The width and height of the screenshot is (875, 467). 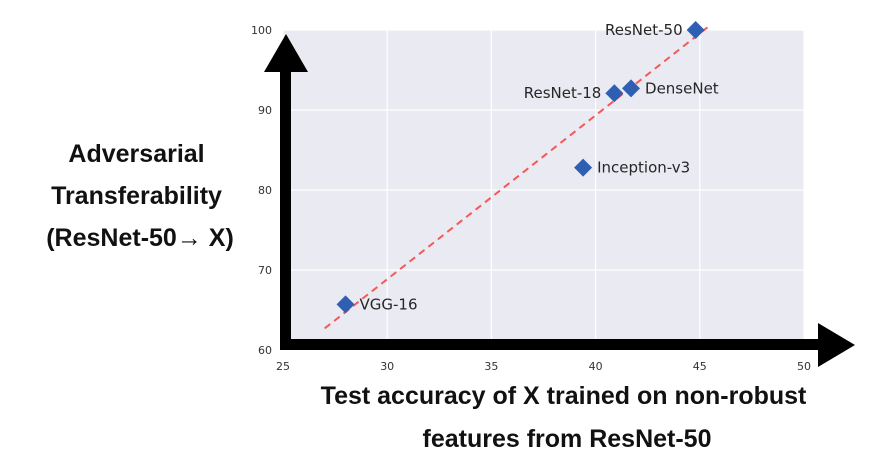 I want to click on y-tick-label: 60, so click(x=265, y=350).